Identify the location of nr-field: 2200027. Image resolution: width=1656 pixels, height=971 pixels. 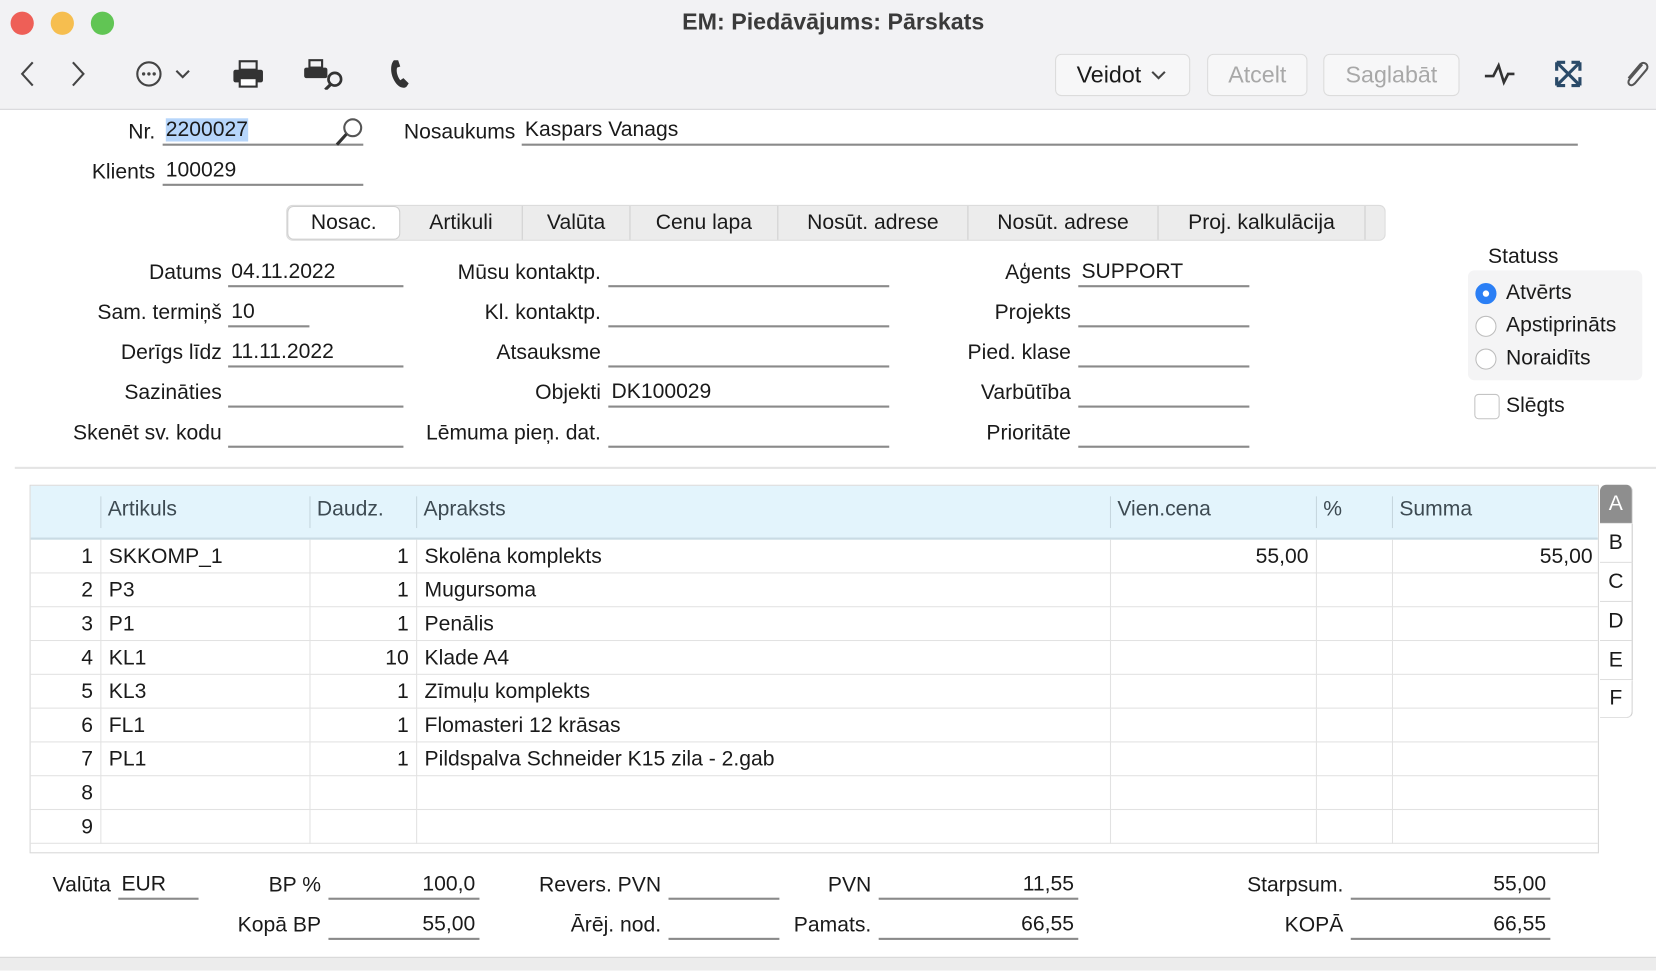
(263, 132).